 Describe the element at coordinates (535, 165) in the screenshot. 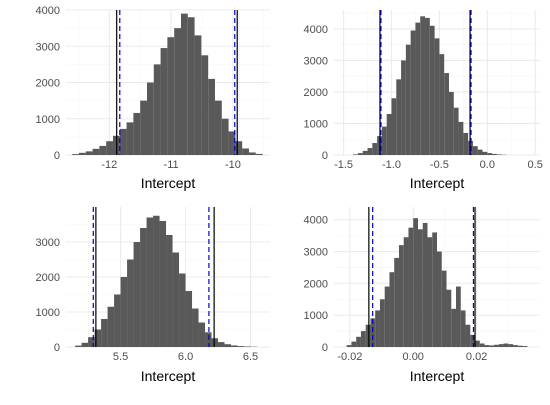

I see `x-tick-label: 0.5` at that location.